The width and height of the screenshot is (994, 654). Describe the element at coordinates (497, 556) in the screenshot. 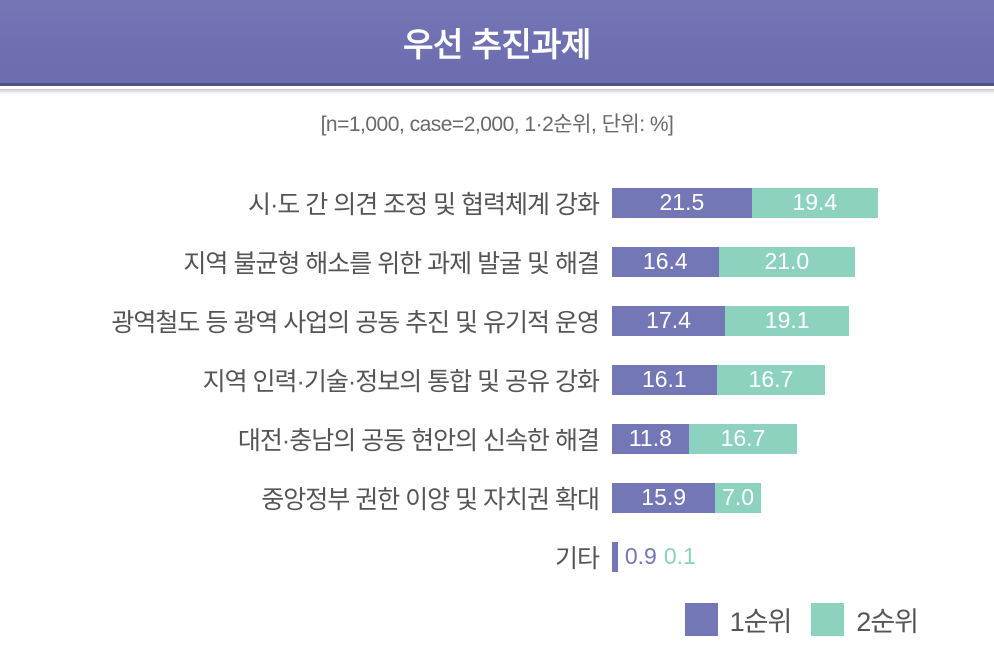

I see `chart-row: 기타 0.9 0.1` at that location.